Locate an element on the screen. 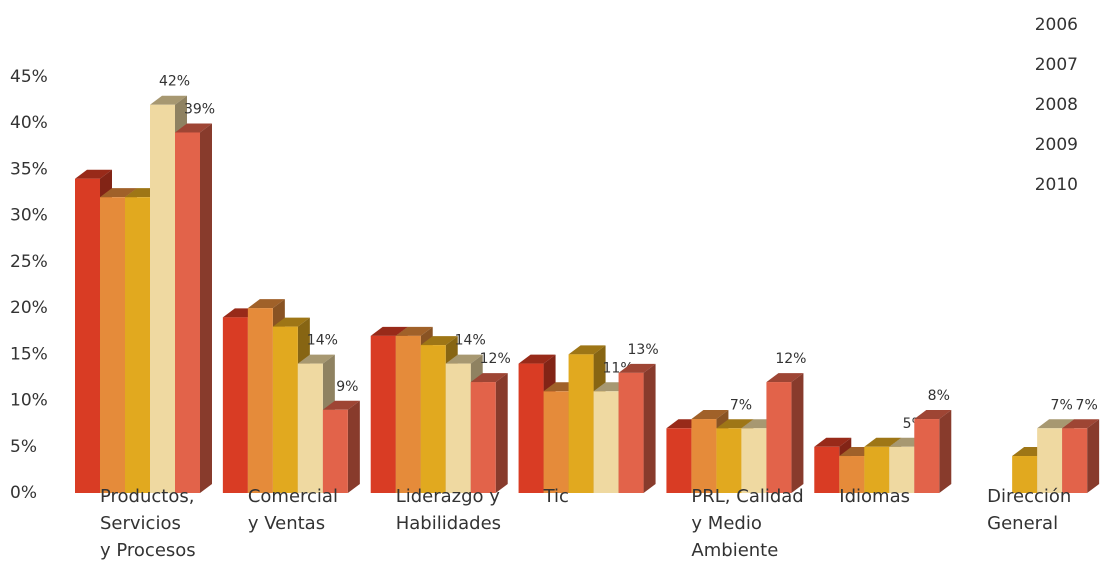 Image resolution: width=1120 pixels, height=562 pixels. x-tick-label: PRL, Calidad is located at coordinates (747, 496).